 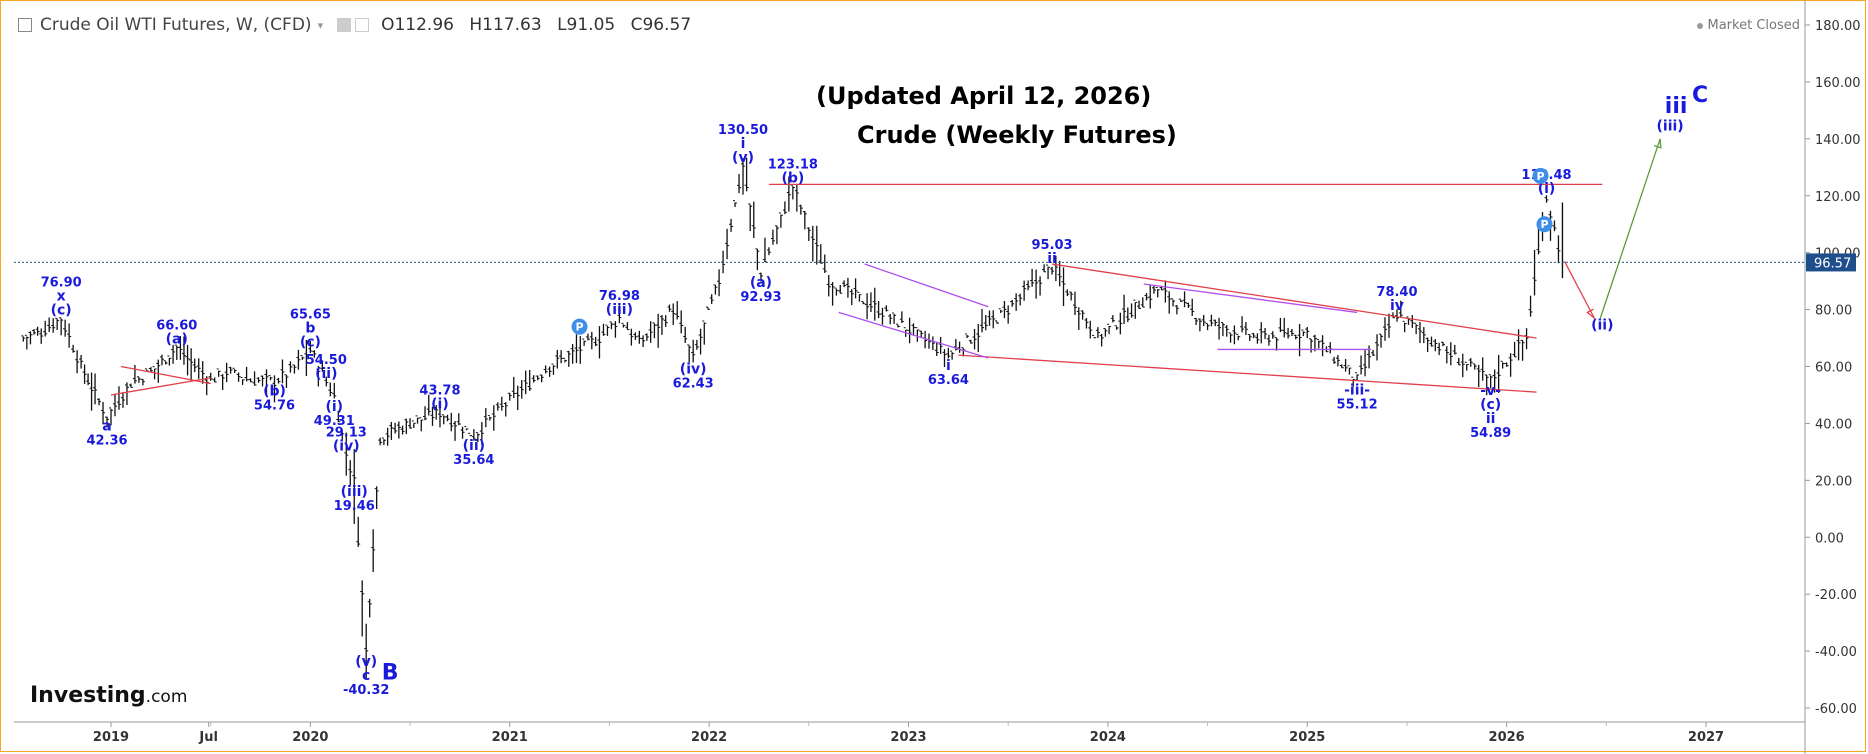 I want to click on wave-mark: -iii-, so click(x=1357, y=390).